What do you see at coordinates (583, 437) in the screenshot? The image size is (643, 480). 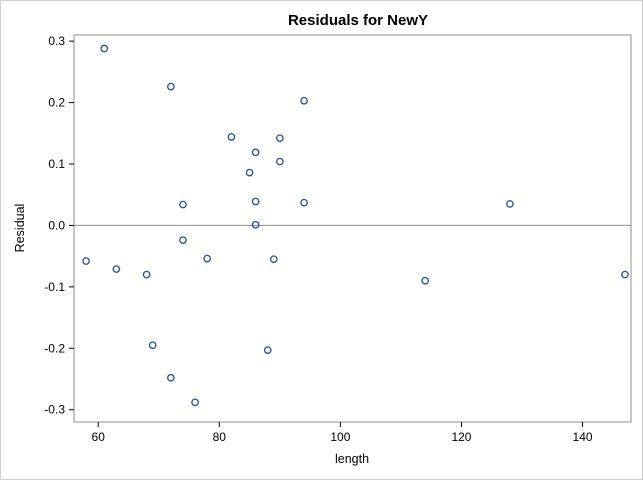 I see `x-tick-label: 140` at bounding box center [583, 437].